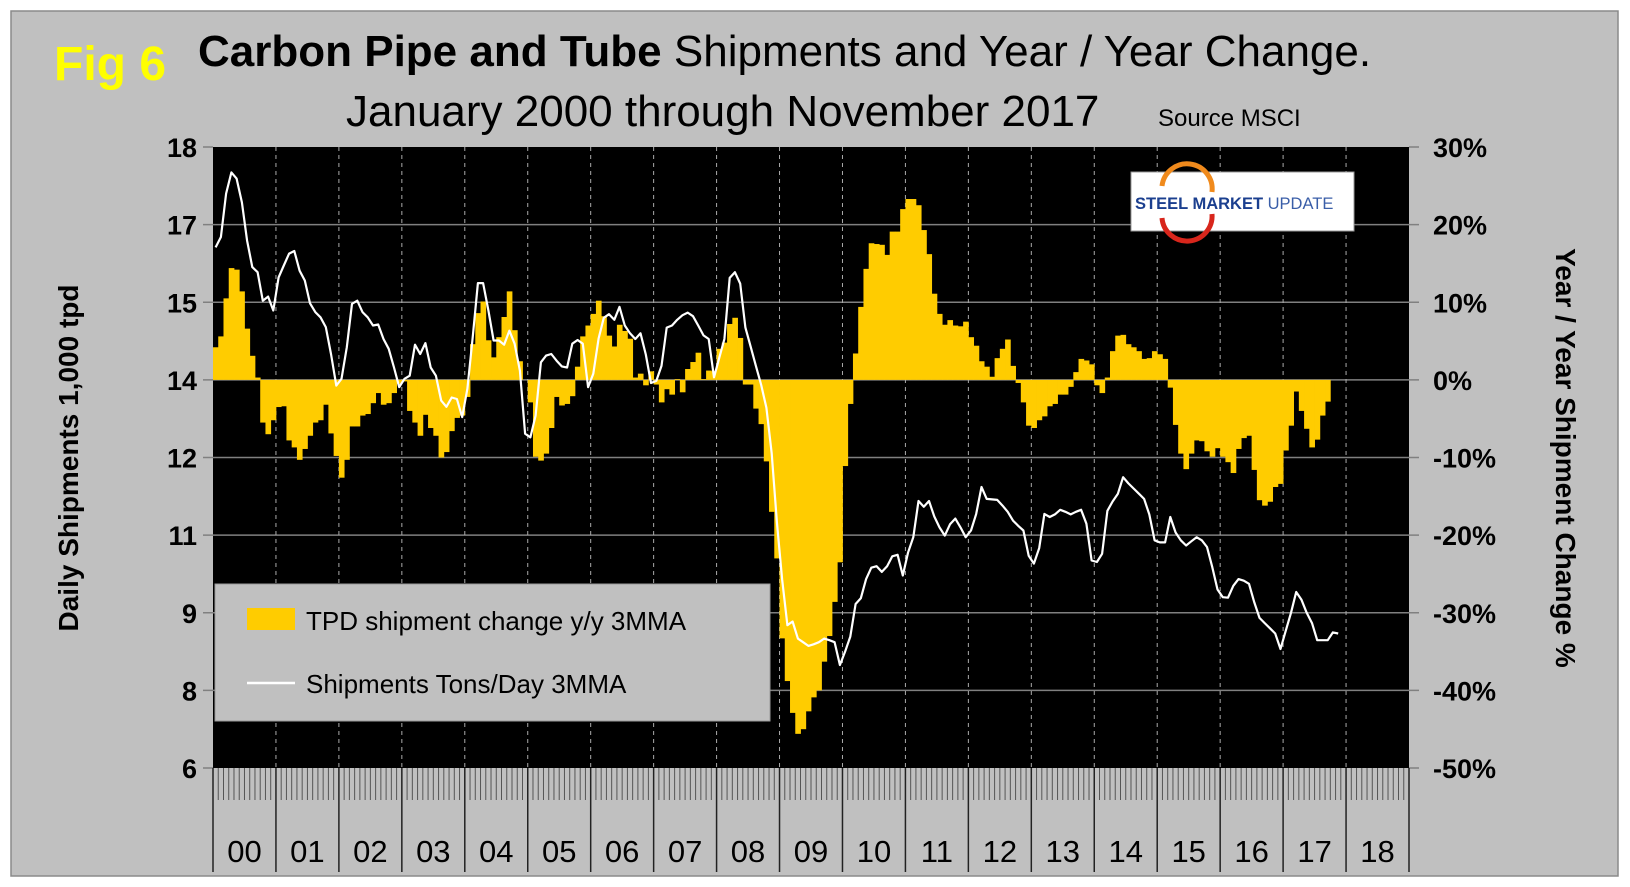 The image size is (1630, 887). Describe the element at coordinates (110, 64) in the screenshot. I see `figure-label: Fig 6` at that location.